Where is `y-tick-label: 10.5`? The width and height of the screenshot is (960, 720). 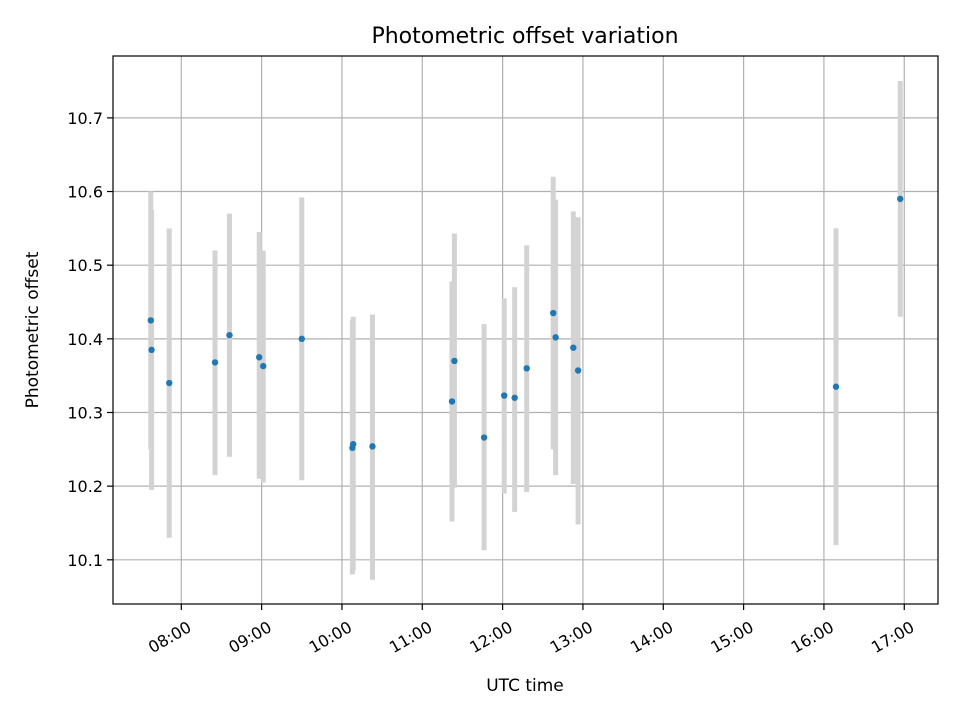
y-tick-label: 10.5 is located at coordinates (85, 265).